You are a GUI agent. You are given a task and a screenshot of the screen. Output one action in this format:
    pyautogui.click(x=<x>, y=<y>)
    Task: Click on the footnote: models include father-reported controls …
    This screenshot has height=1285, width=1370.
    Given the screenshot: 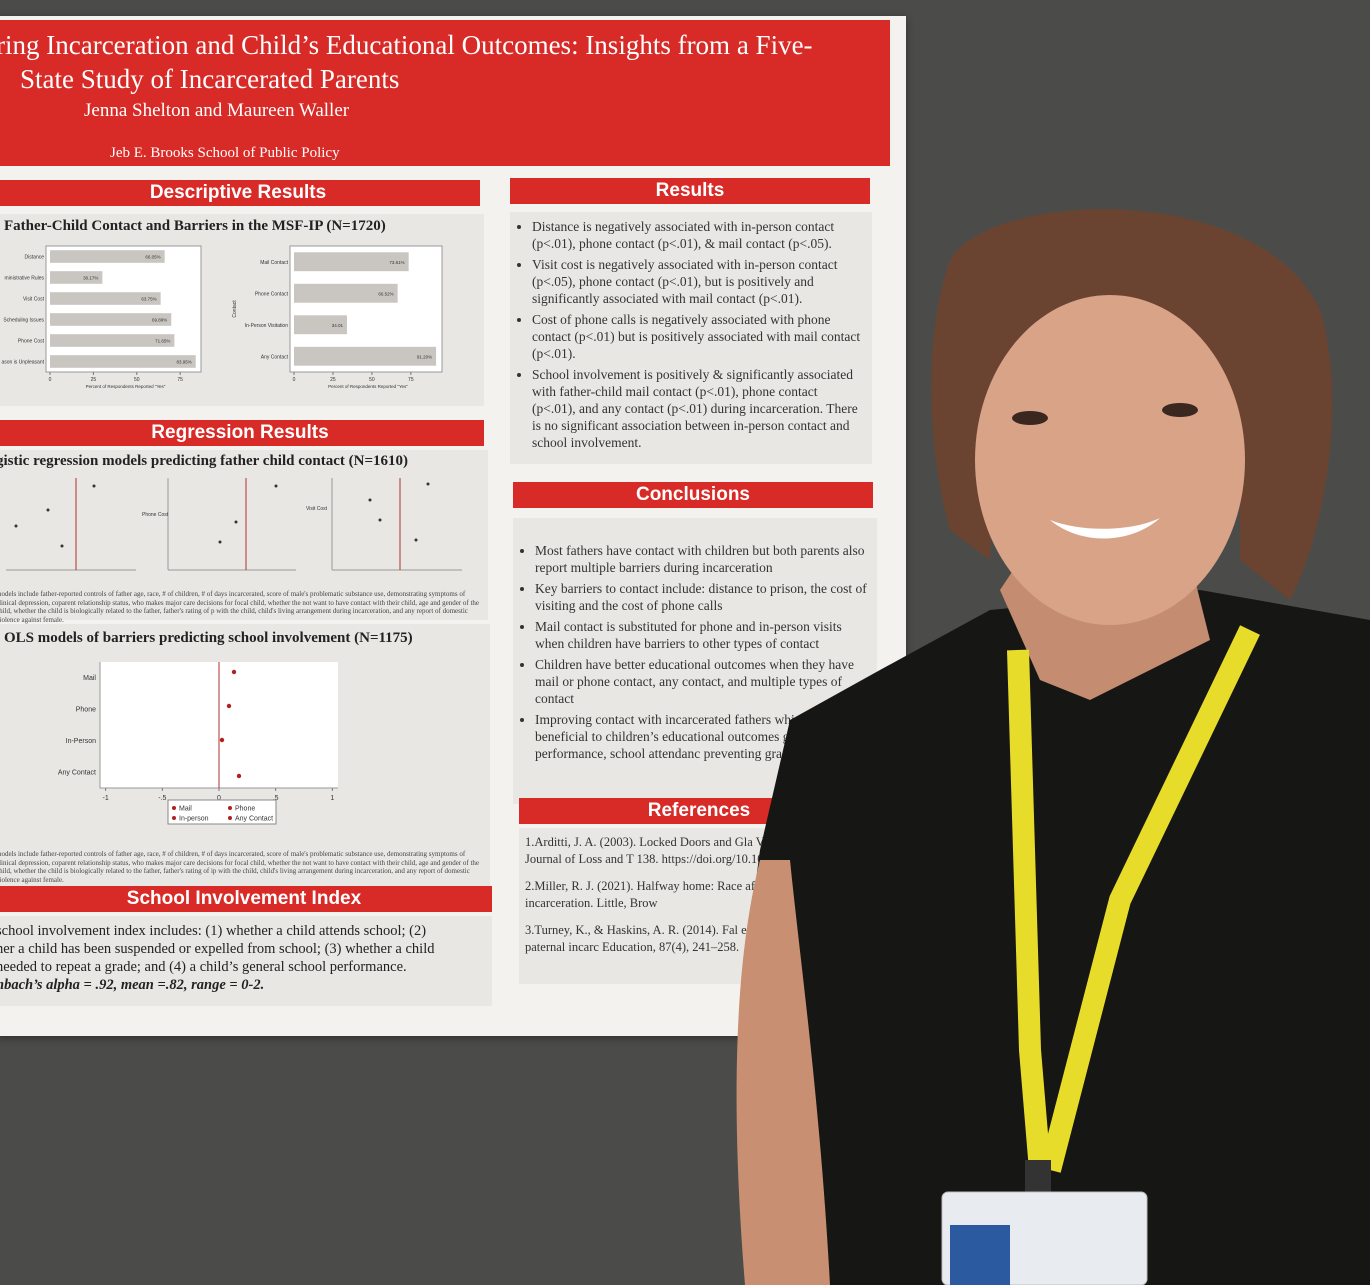 What is the action you would take?
    pyautogui.click(x=240, y=607)
    